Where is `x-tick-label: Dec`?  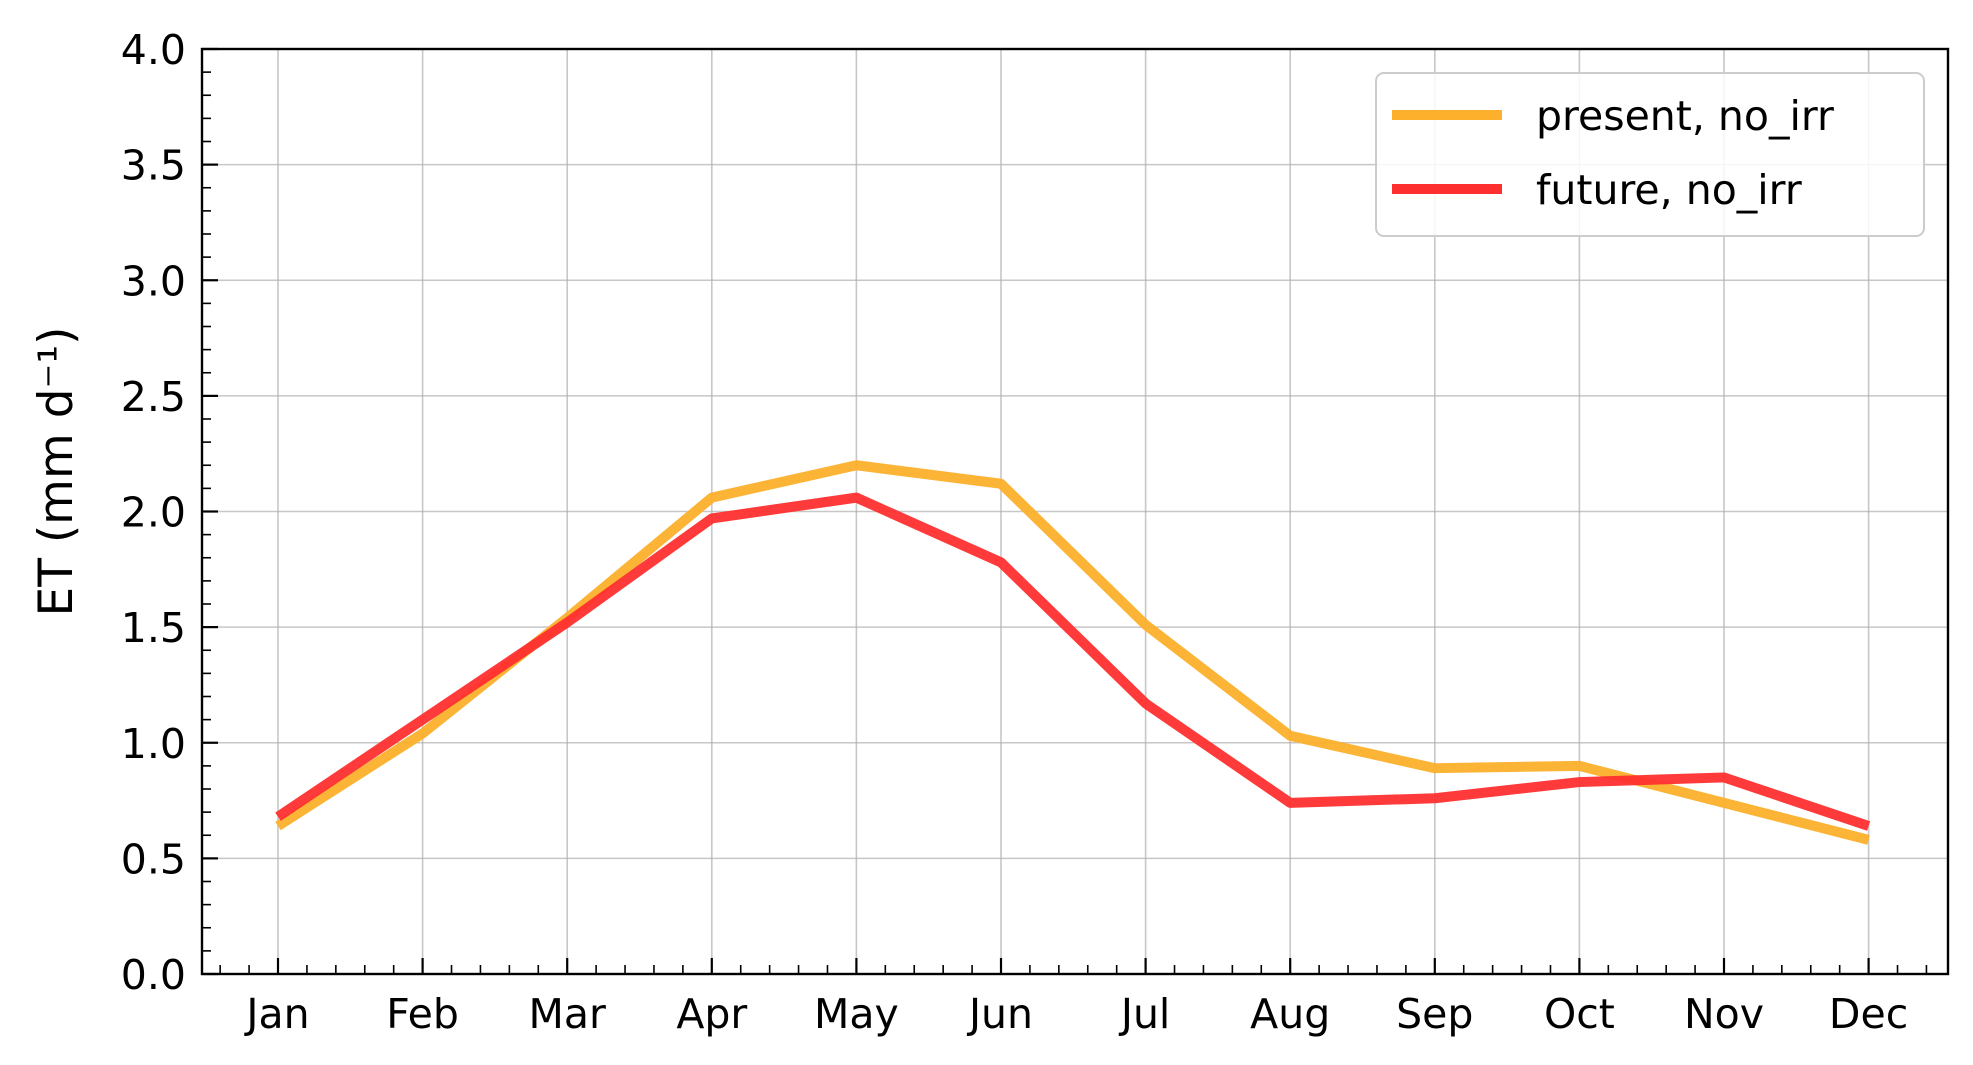 x-tick-label: Dec is located at coordinates (1868, 1014).